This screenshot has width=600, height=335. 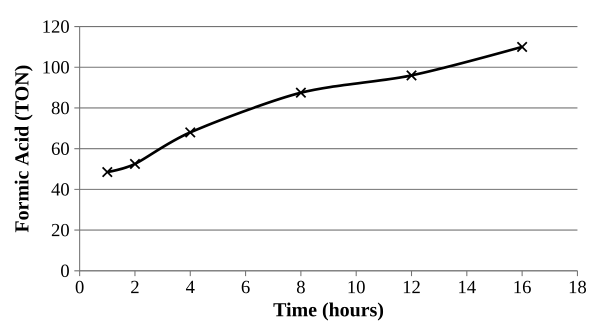 What do you see at coordinates (356, 287) in the screenshot?
I see `x-tick-label: 10` at bounding box center [356, 287].